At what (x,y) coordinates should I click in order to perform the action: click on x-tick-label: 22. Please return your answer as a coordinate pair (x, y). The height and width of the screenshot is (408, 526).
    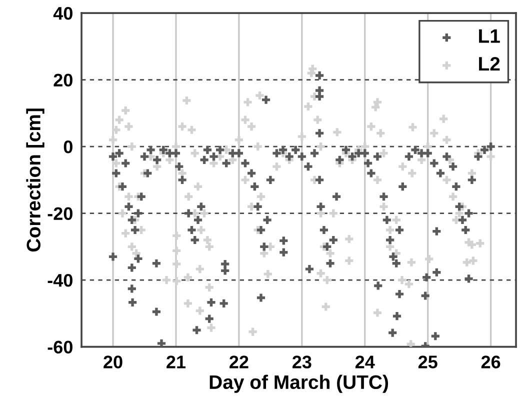
    Looking at the image, I should click on (239, 362).